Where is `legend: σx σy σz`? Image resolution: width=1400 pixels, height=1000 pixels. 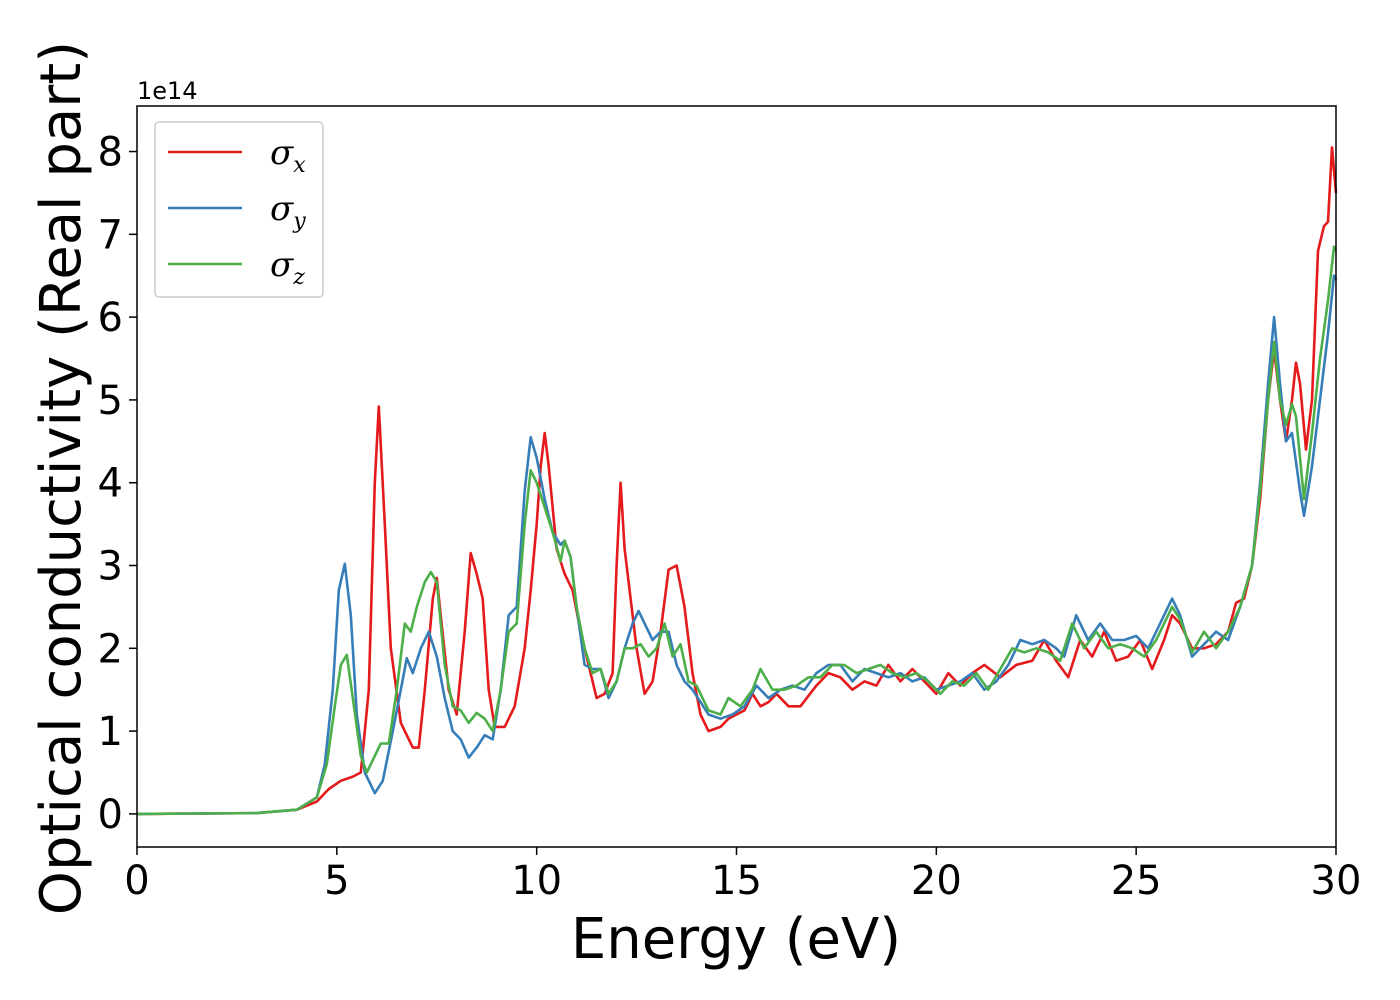
legend: σx σy σz is located at coordinates (239, 209).